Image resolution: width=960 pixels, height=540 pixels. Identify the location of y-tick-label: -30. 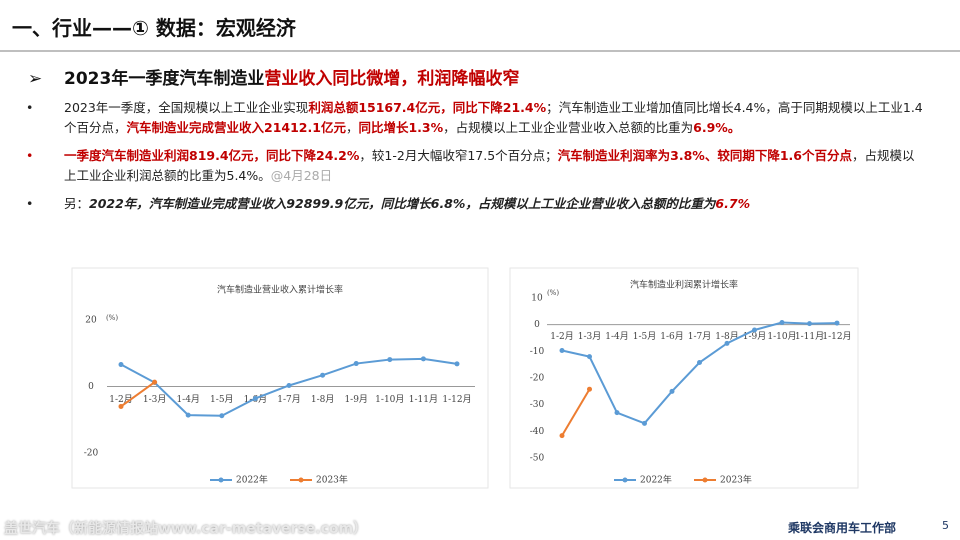
(537, 405).